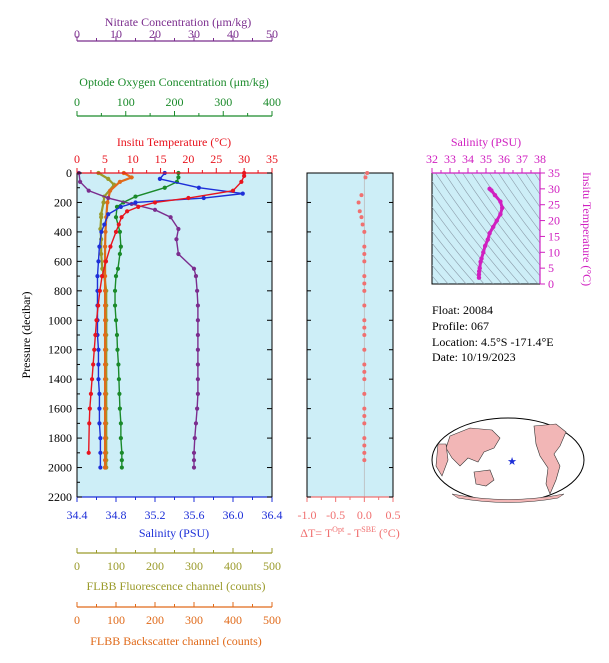 Image resolution: width=609 pixels, height=663 pixels. I want to click on salinity-axis-tick-label: 35.2, so click(155, 515).